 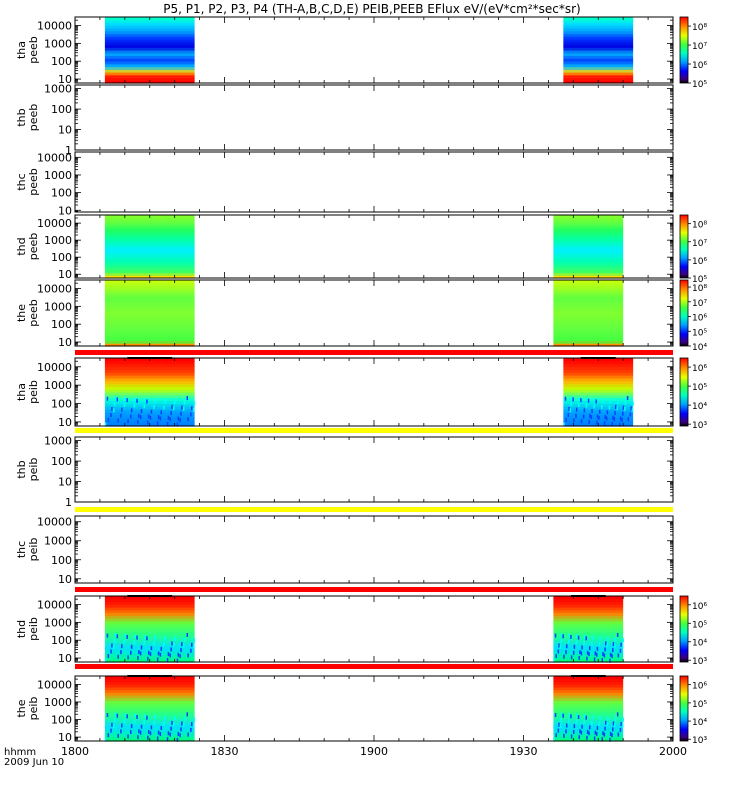 I want to click on y-tick-label: 10000, so click(x=54, y=289).